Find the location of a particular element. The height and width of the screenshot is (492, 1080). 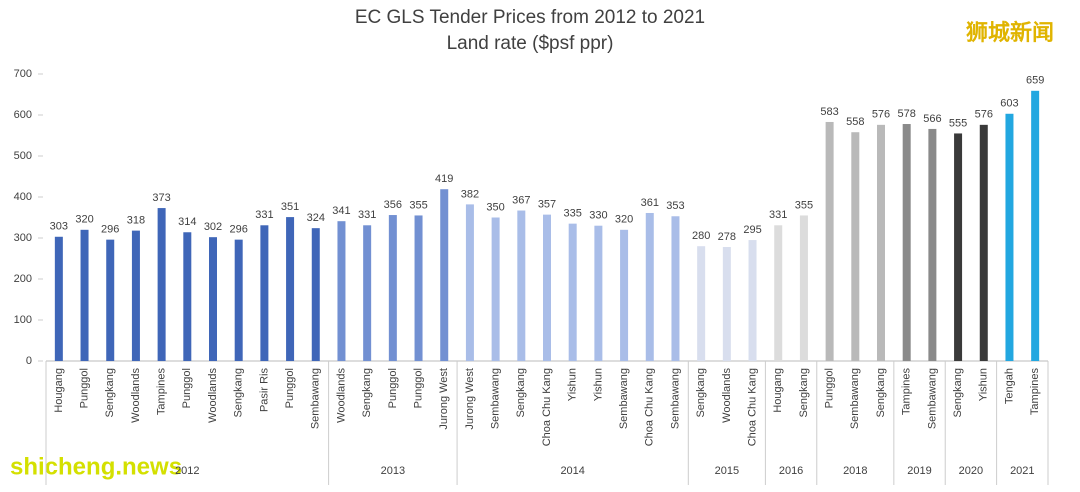

value-label: 324 is located at coordinates (316, 218).